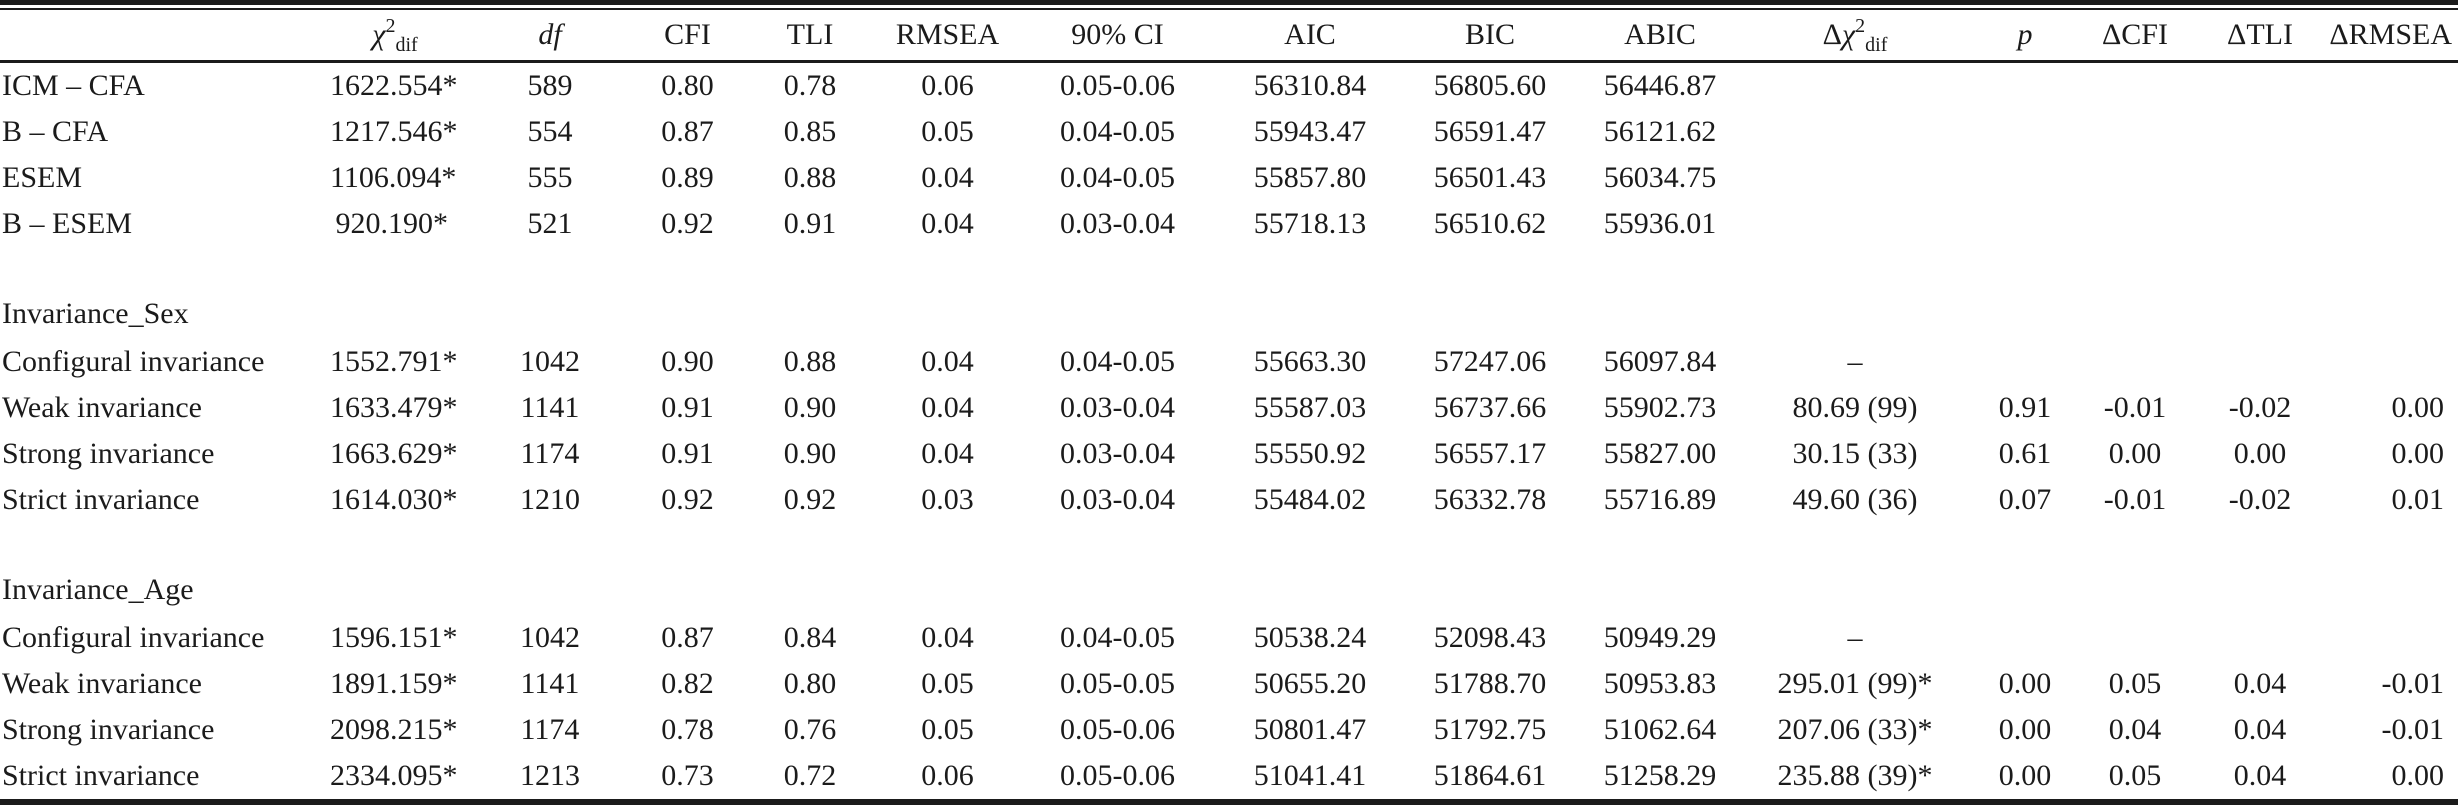 Image resolution: width=2458 pixels, height=805 pixels. I want to click on cell-df: 1141, so click(550, 683).